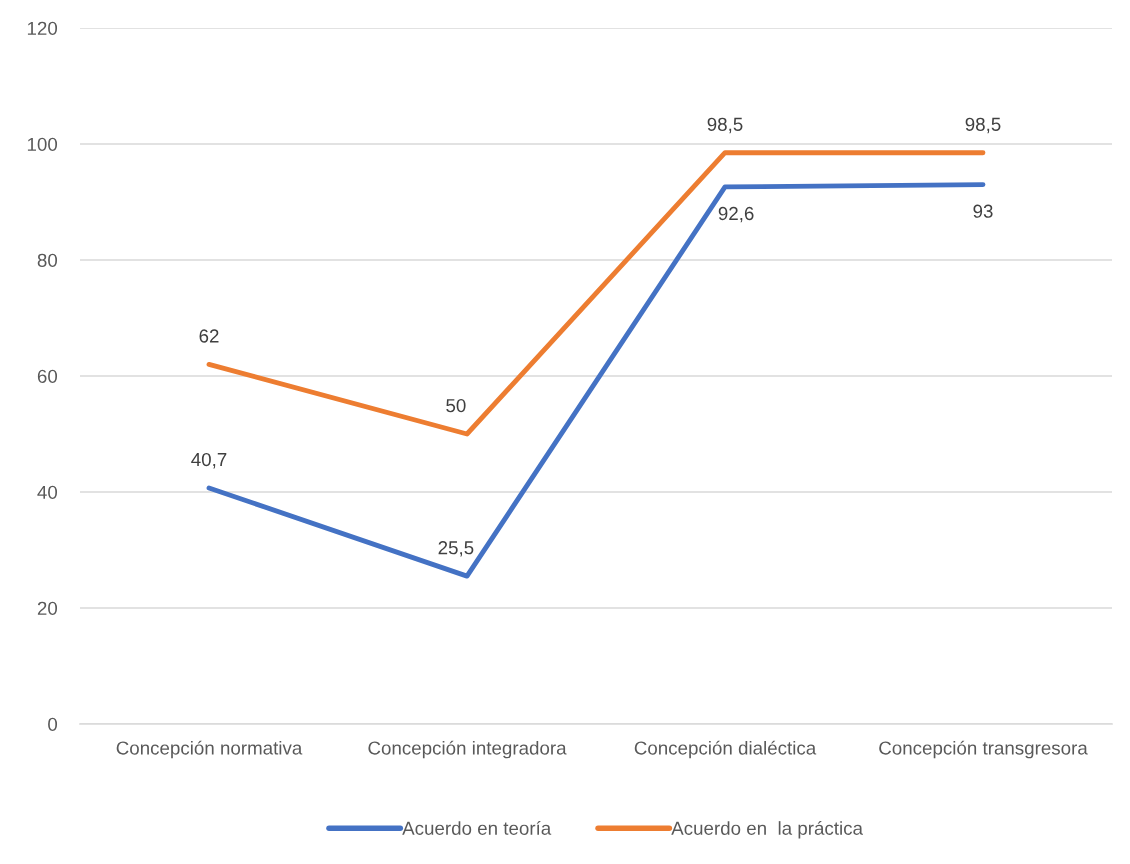  What do you see at coordinates (983, 211) in the screenshot?
I see `data-label: 93` at bounding box center [983, 211].